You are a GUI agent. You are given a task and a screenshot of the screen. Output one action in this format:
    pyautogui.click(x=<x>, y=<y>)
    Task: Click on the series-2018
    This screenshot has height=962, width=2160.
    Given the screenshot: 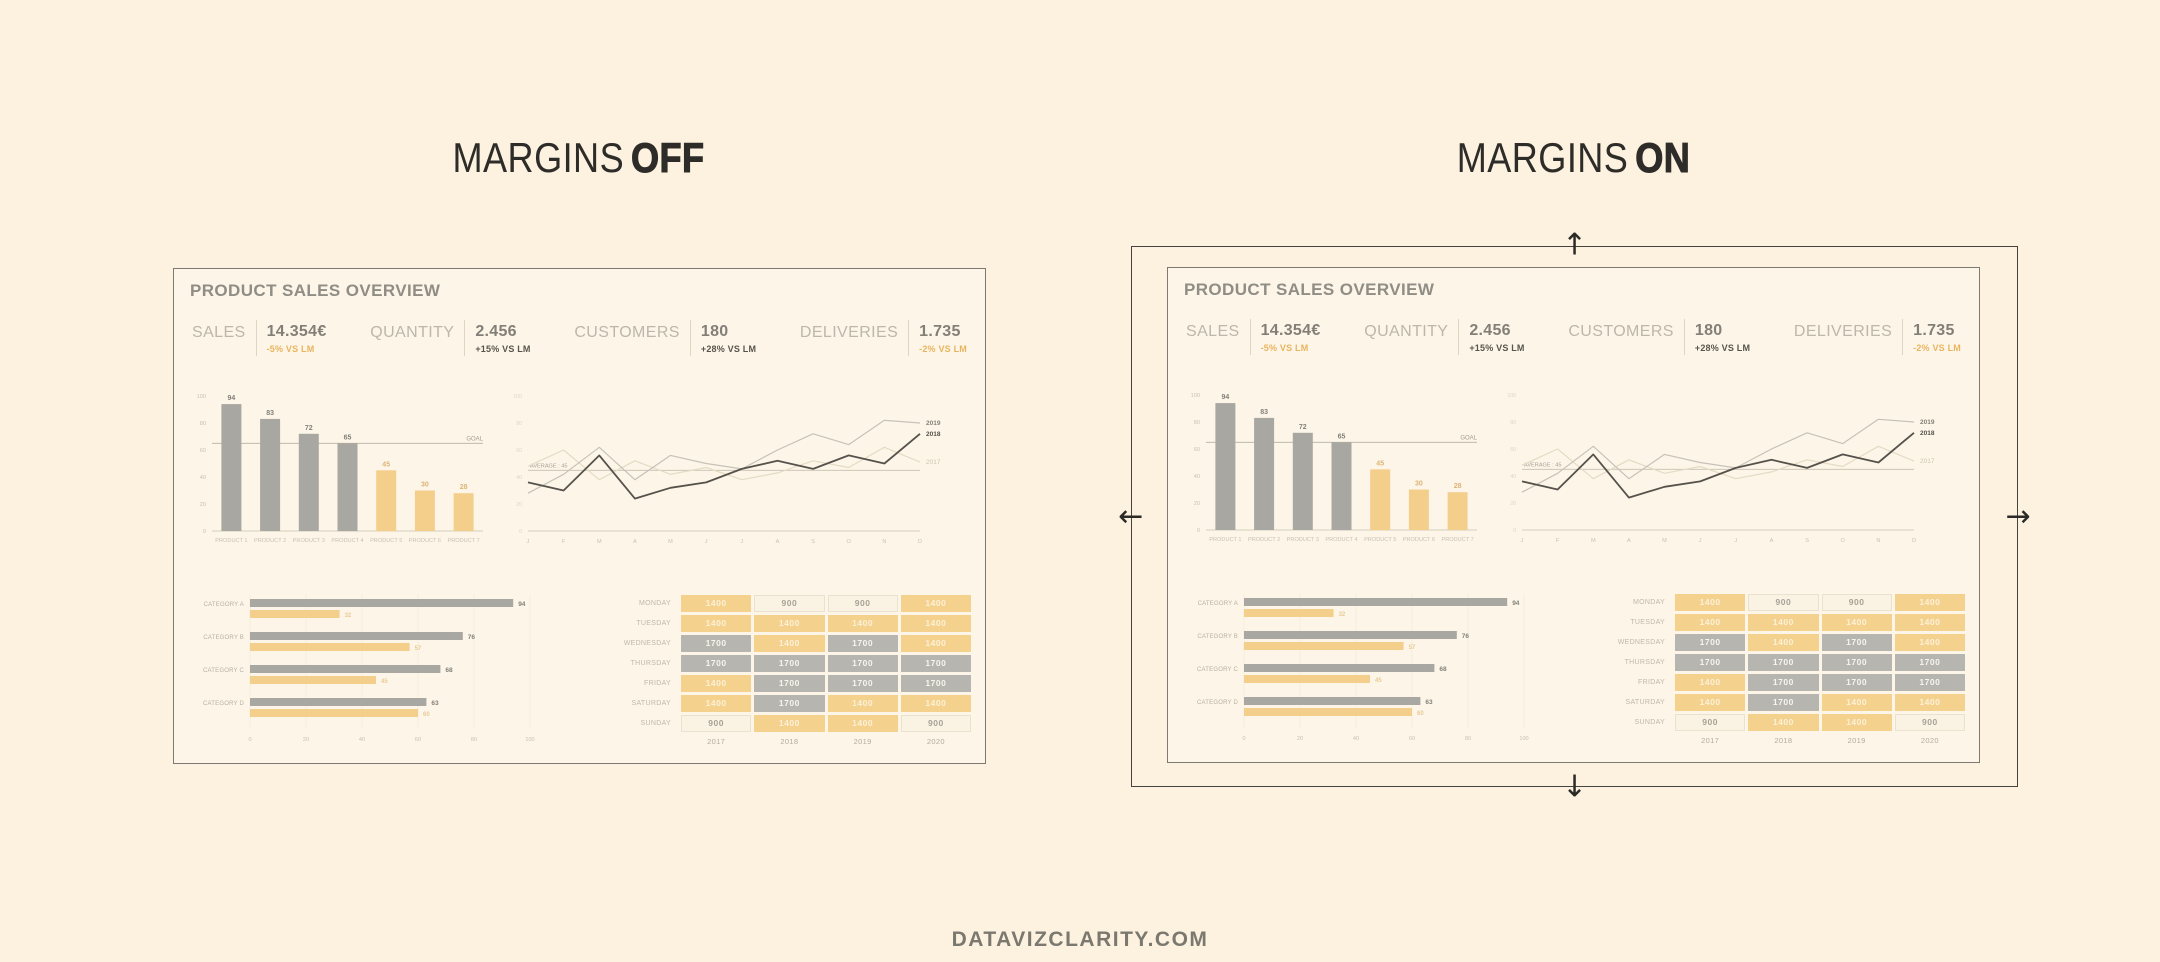 What is the action you would take?
    pyautogui.click(x=1718, y=465)
    